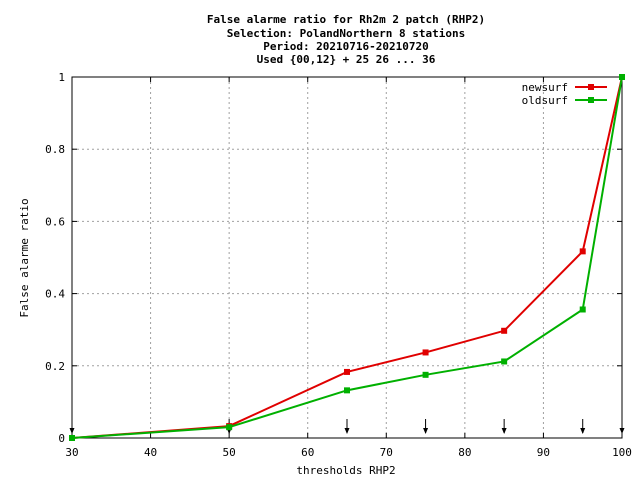 This screenshot has width=640, height=480. I want to click on y-tick-label: 0.4, so click(55, 294).